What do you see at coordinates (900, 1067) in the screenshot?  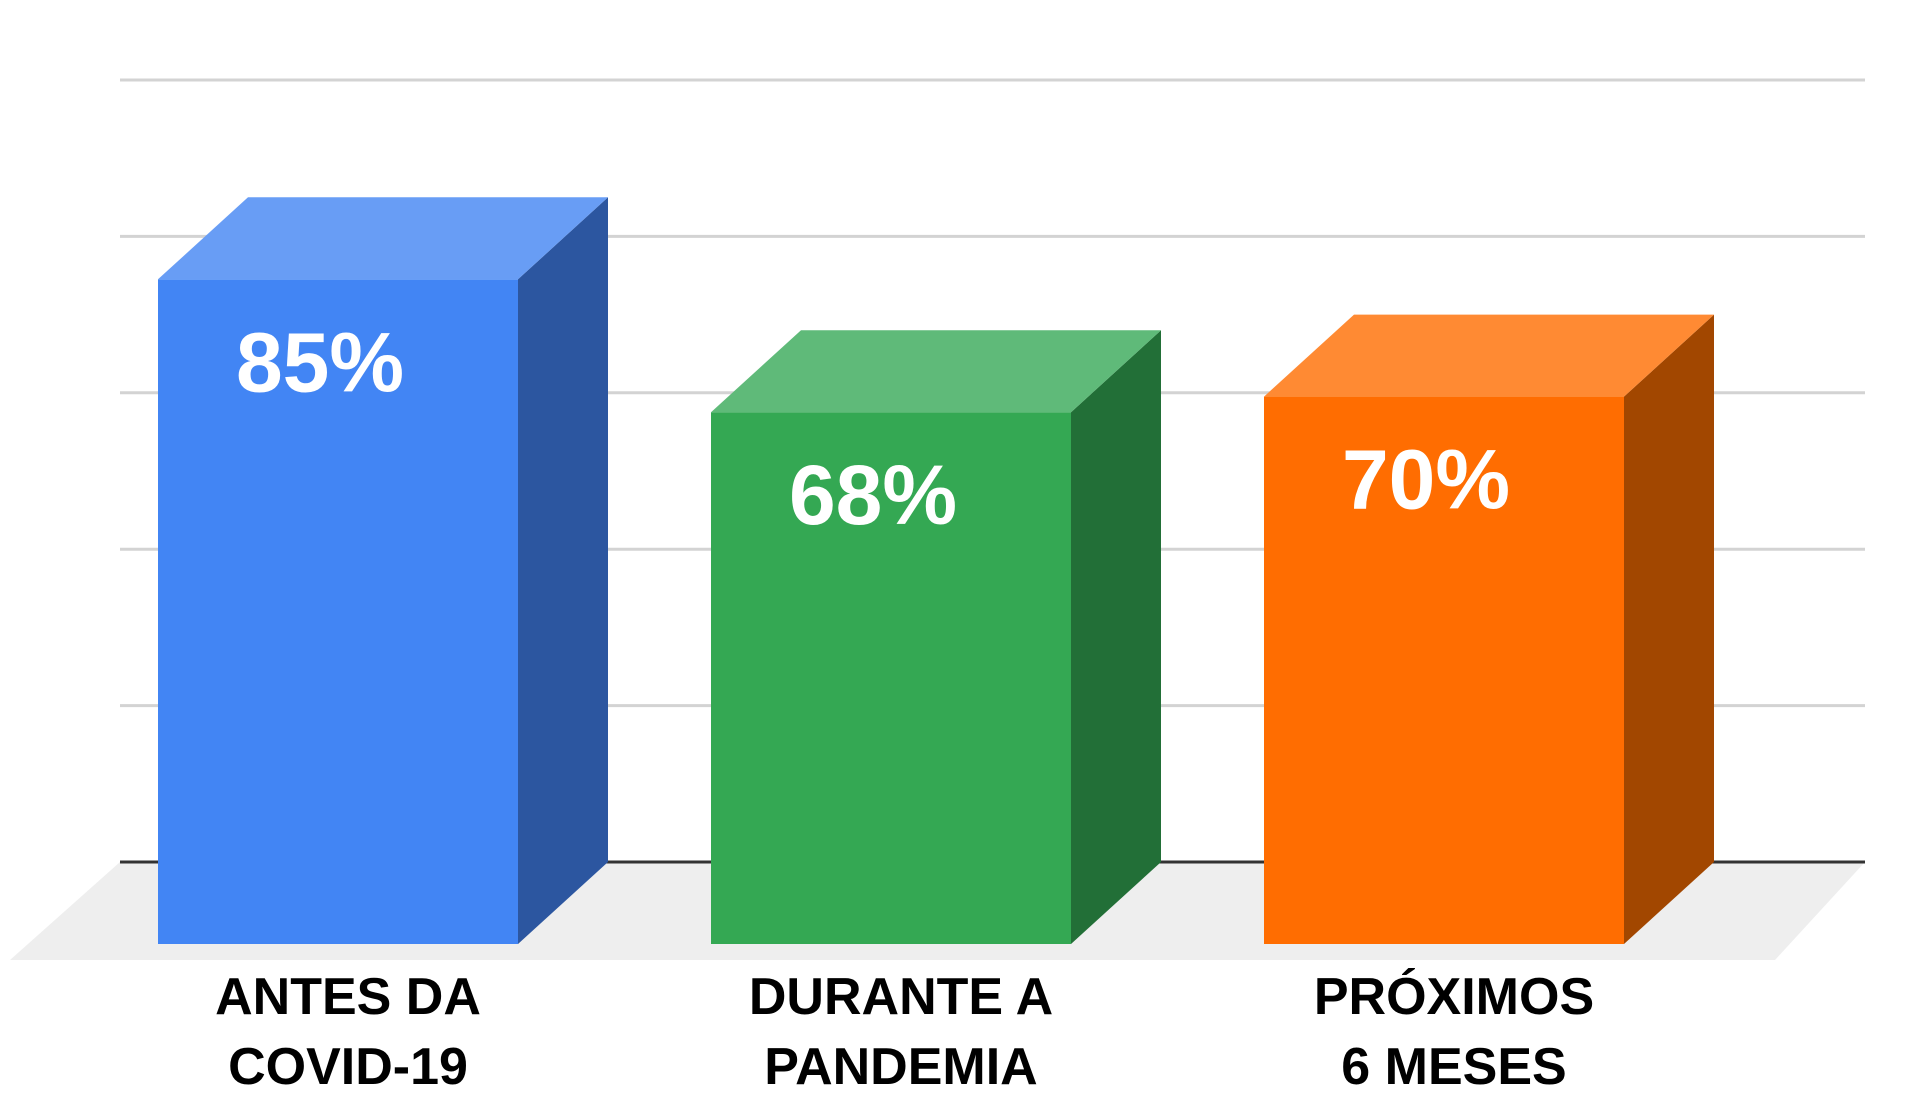 I see `category-label-2-line-2: PANDEMIA` at bounding box center [900, 1067].